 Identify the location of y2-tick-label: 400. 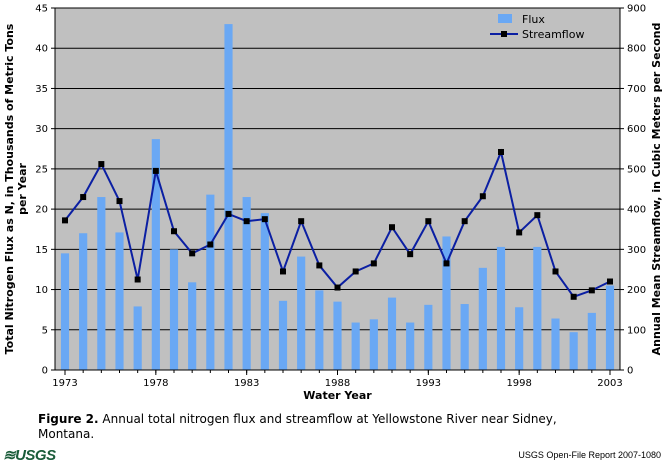
(636, 210).